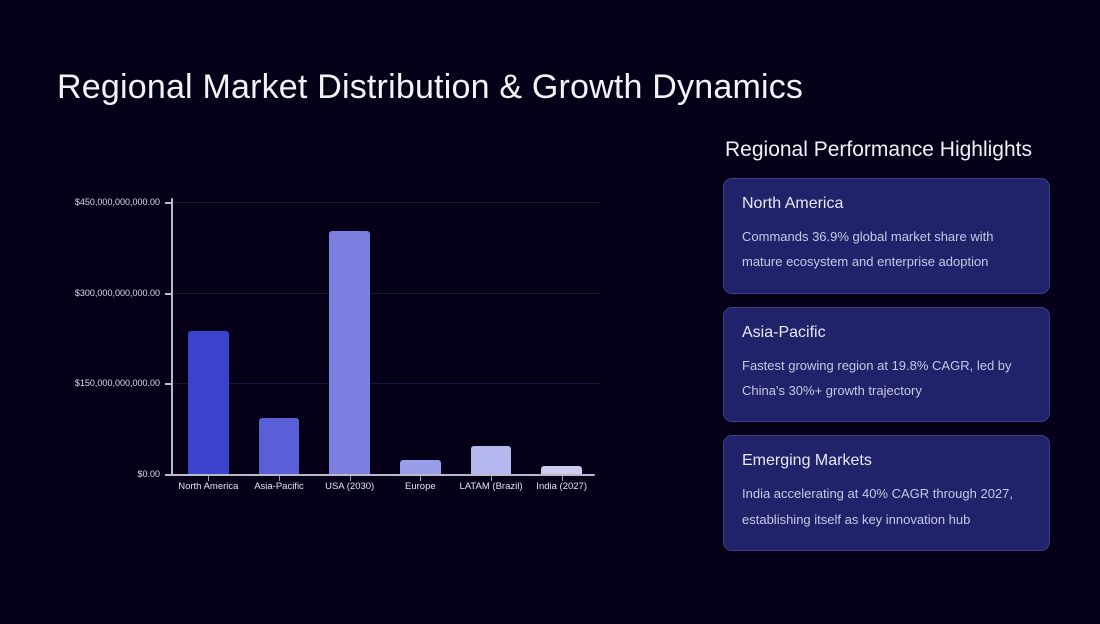  What do you see at coordinates (784, 332) in the screenshot?
I see `highlight-card-title: Asia-Pacific` at bounding box center [784, 332].